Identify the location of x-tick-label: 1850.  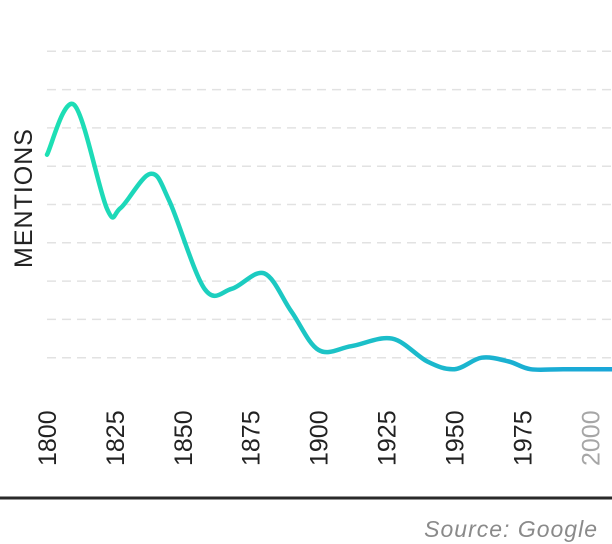
(184, 438).